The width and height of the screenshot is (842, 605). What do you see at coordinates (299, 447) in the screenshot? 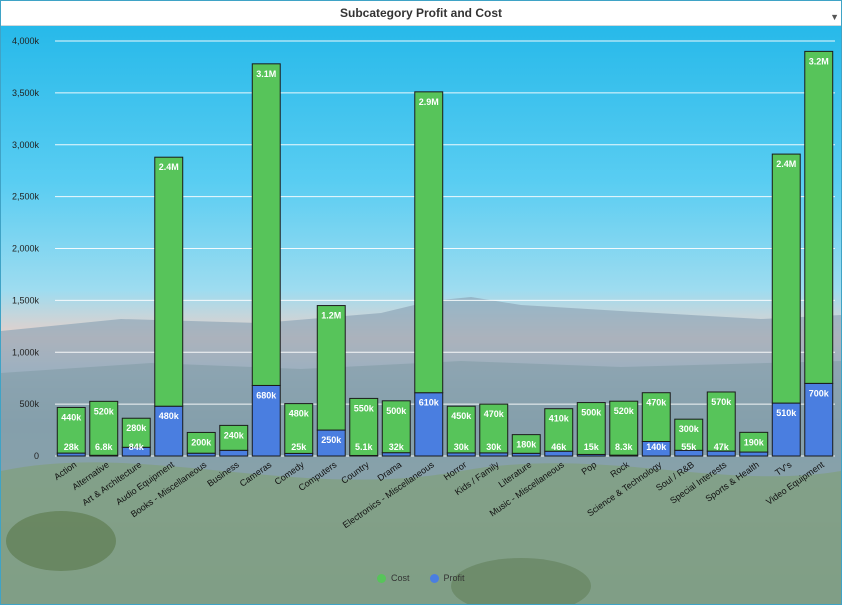
I see `data-label-profit: 25k` at bounding box center [299, 447].